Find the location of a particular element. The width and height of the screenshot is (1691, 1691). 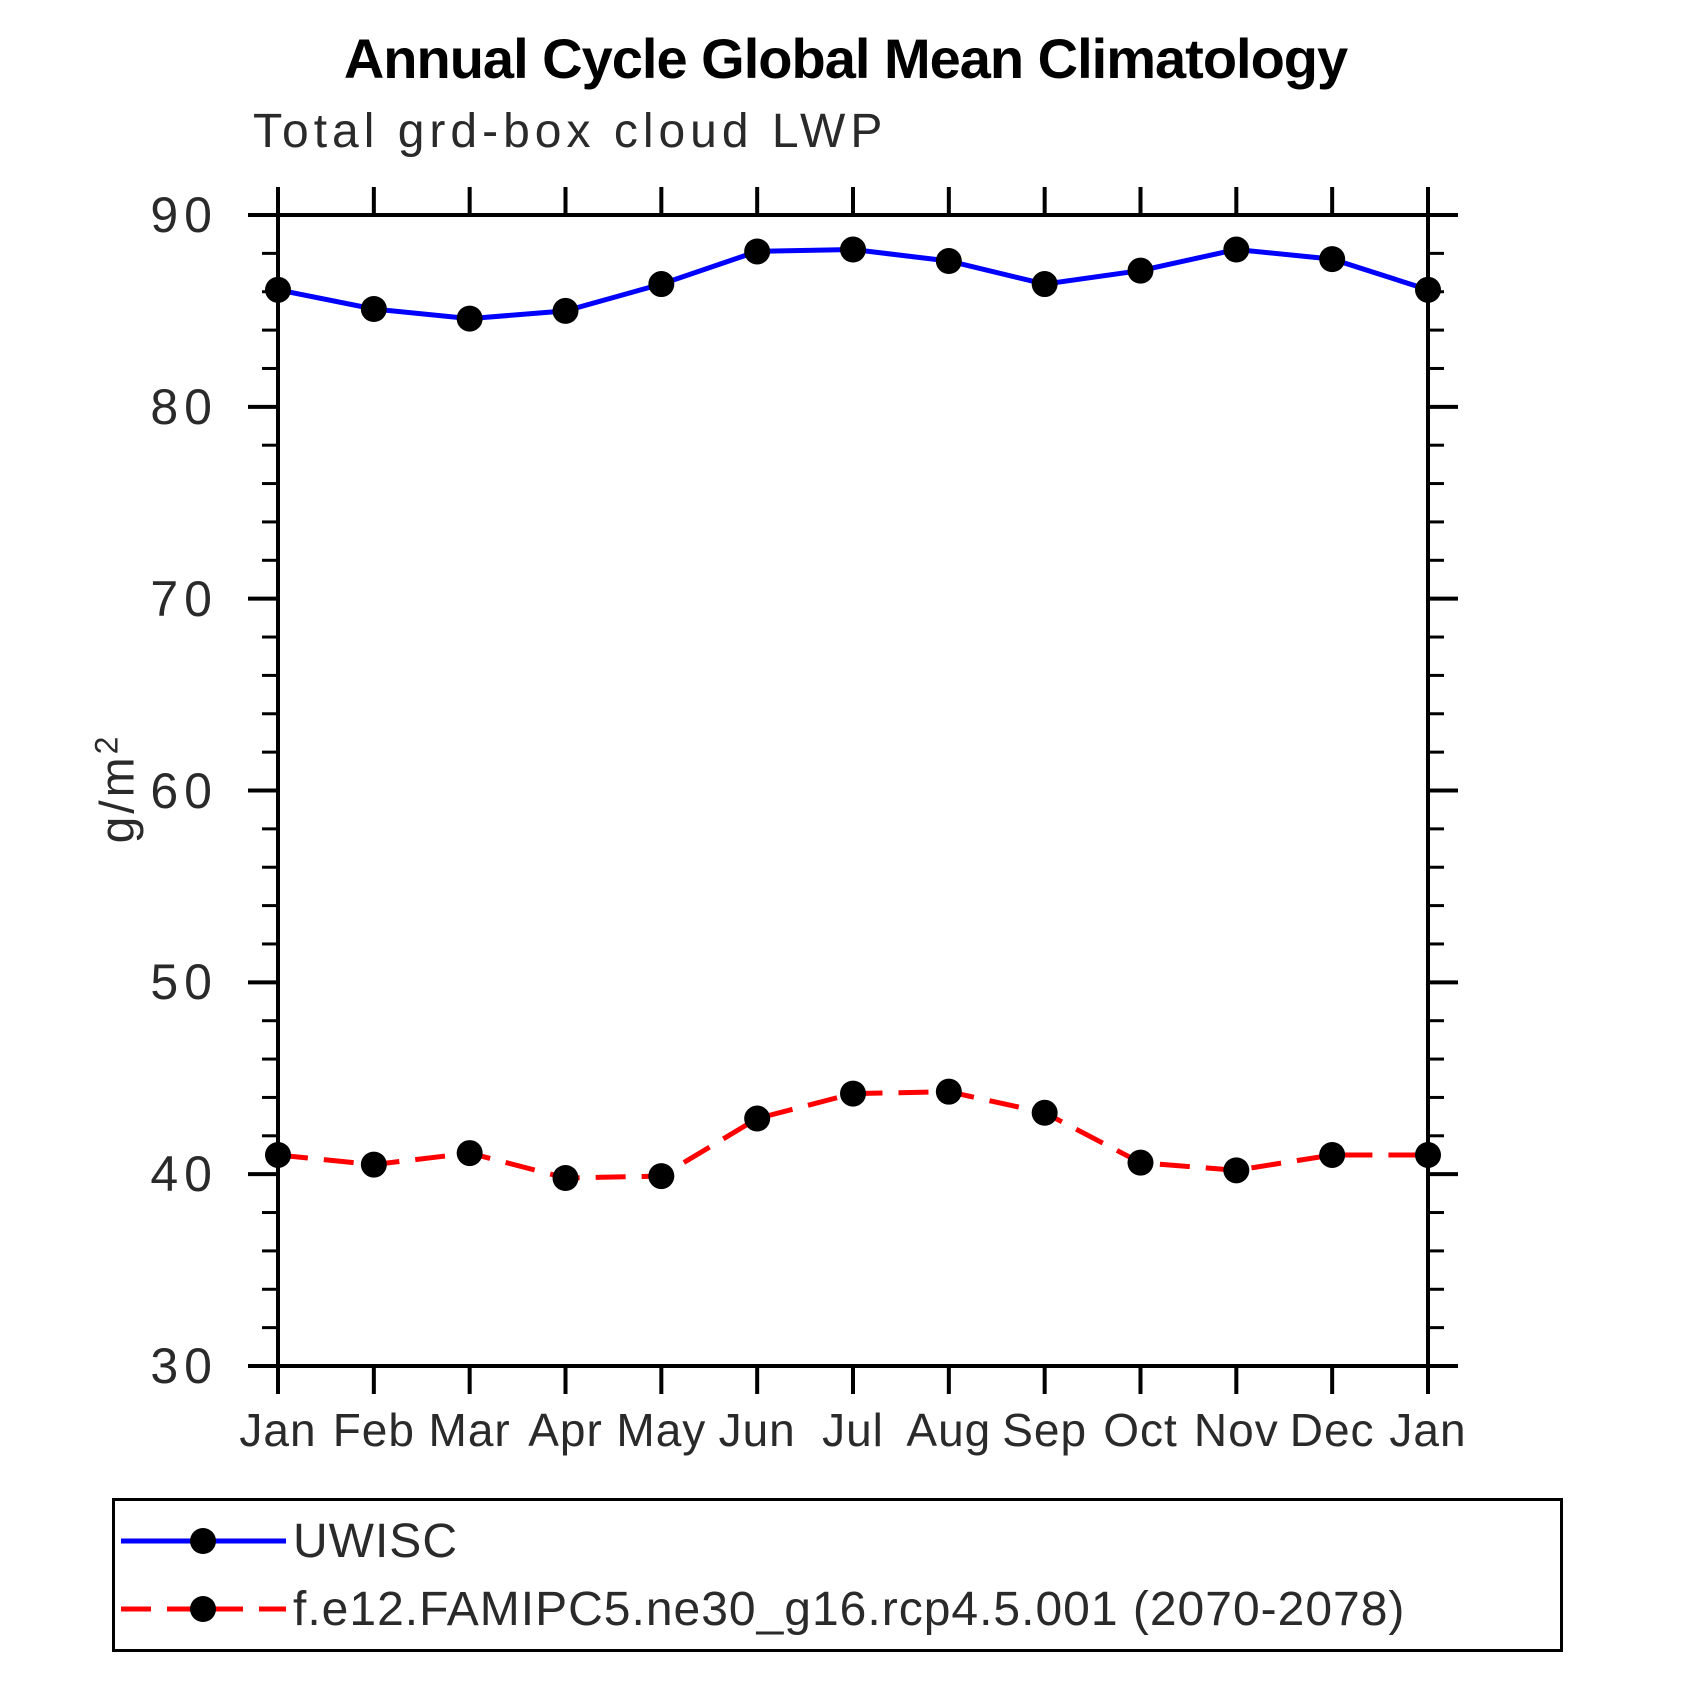

legend-row: UWISC is located at coordinates (840, 1541).